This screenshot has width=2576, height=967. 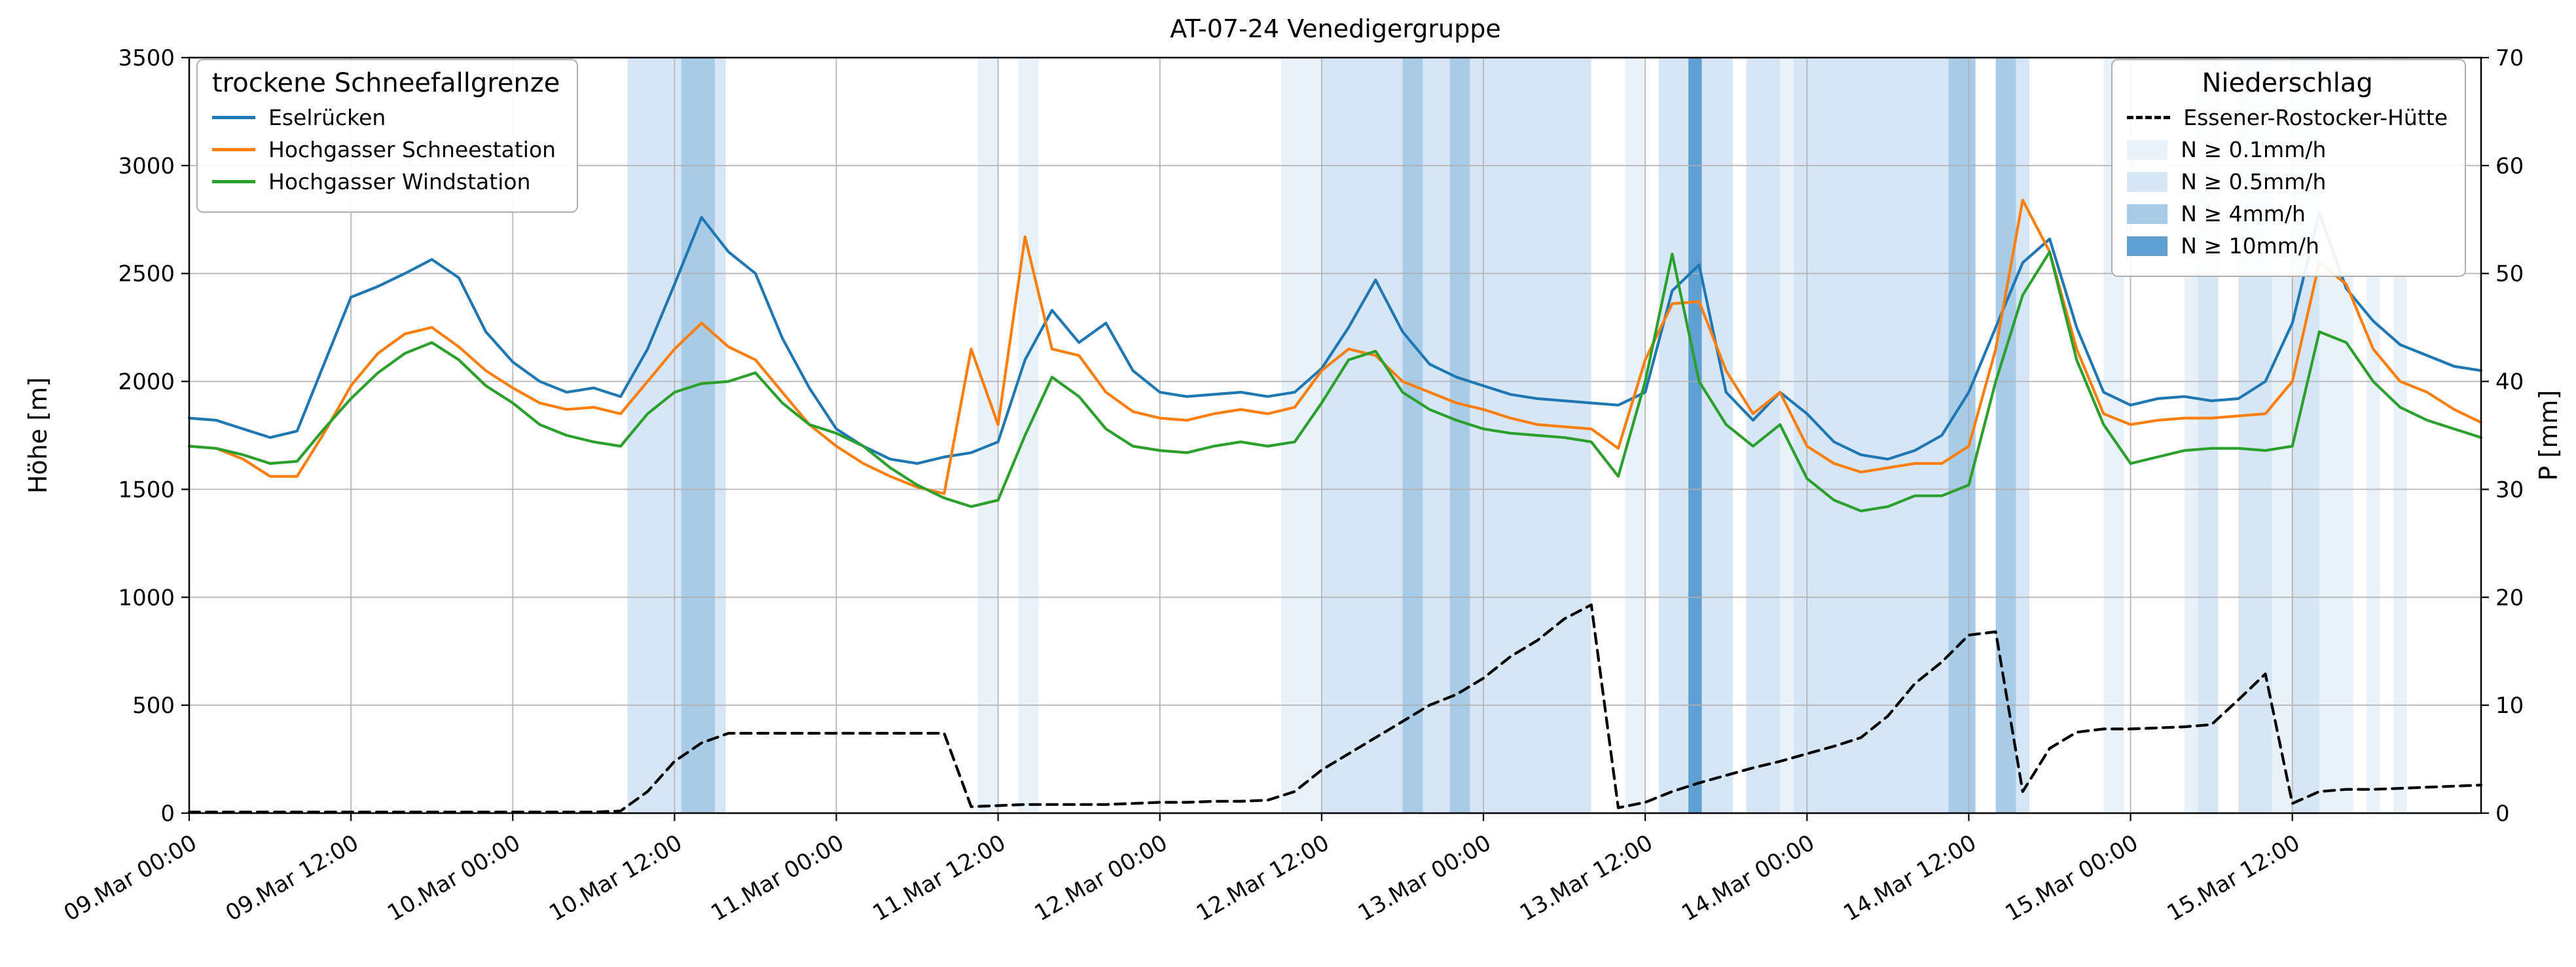 I want to click on y-tick-label-right: 40, so click(x=2509, y=382).